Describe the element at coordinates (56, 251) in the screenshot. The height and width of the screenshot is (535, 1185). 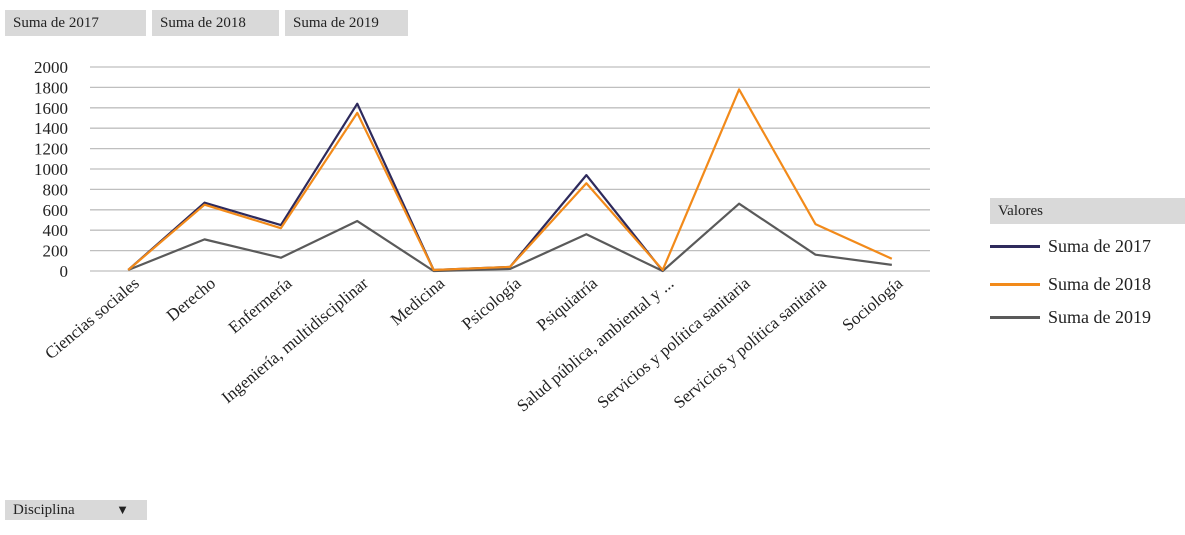
I see `y-tick-label: 200` at that location.